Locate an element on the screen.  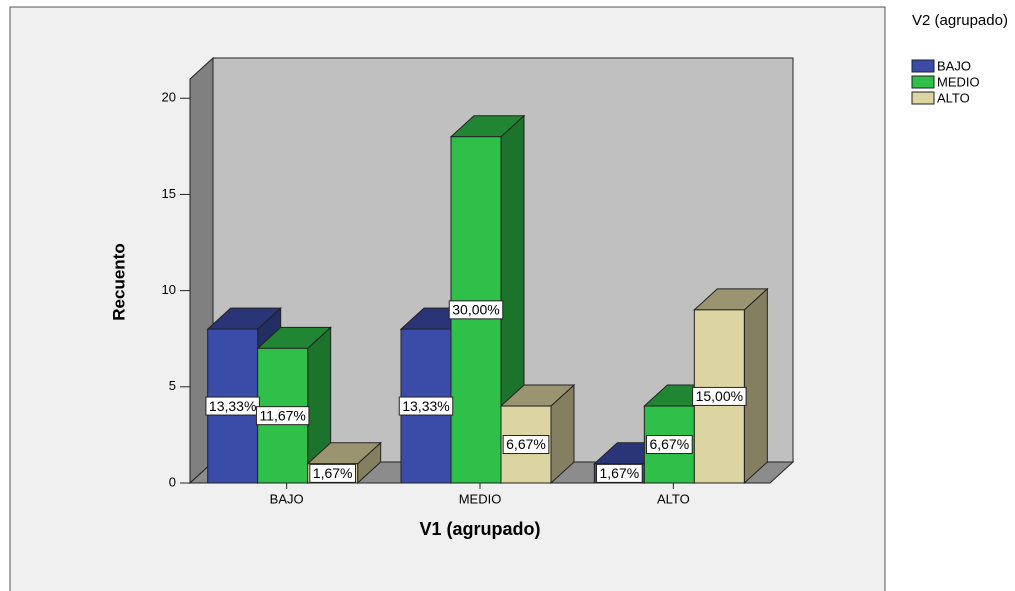
y-tick-label: 10 is located at coordinates (169, 289).